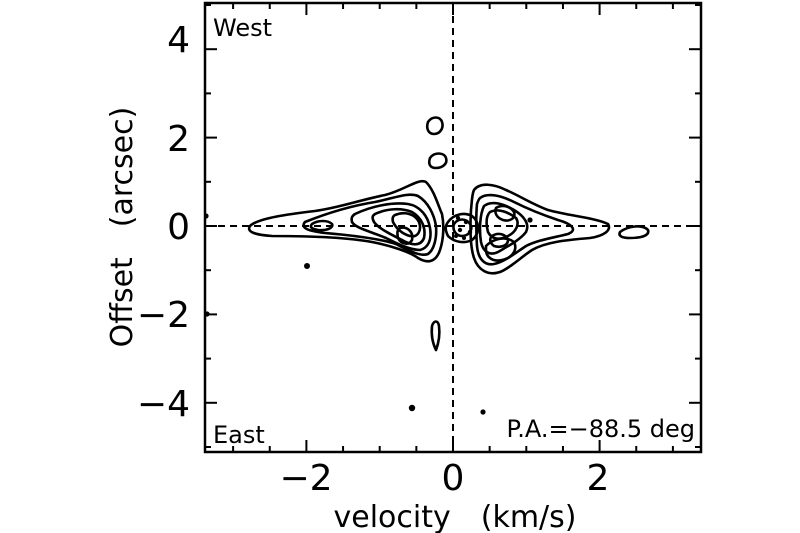  Describe the element at coordinates (455, 516) in the screenshot. I see `x-axis-label: velocity (km/s)` at that location.